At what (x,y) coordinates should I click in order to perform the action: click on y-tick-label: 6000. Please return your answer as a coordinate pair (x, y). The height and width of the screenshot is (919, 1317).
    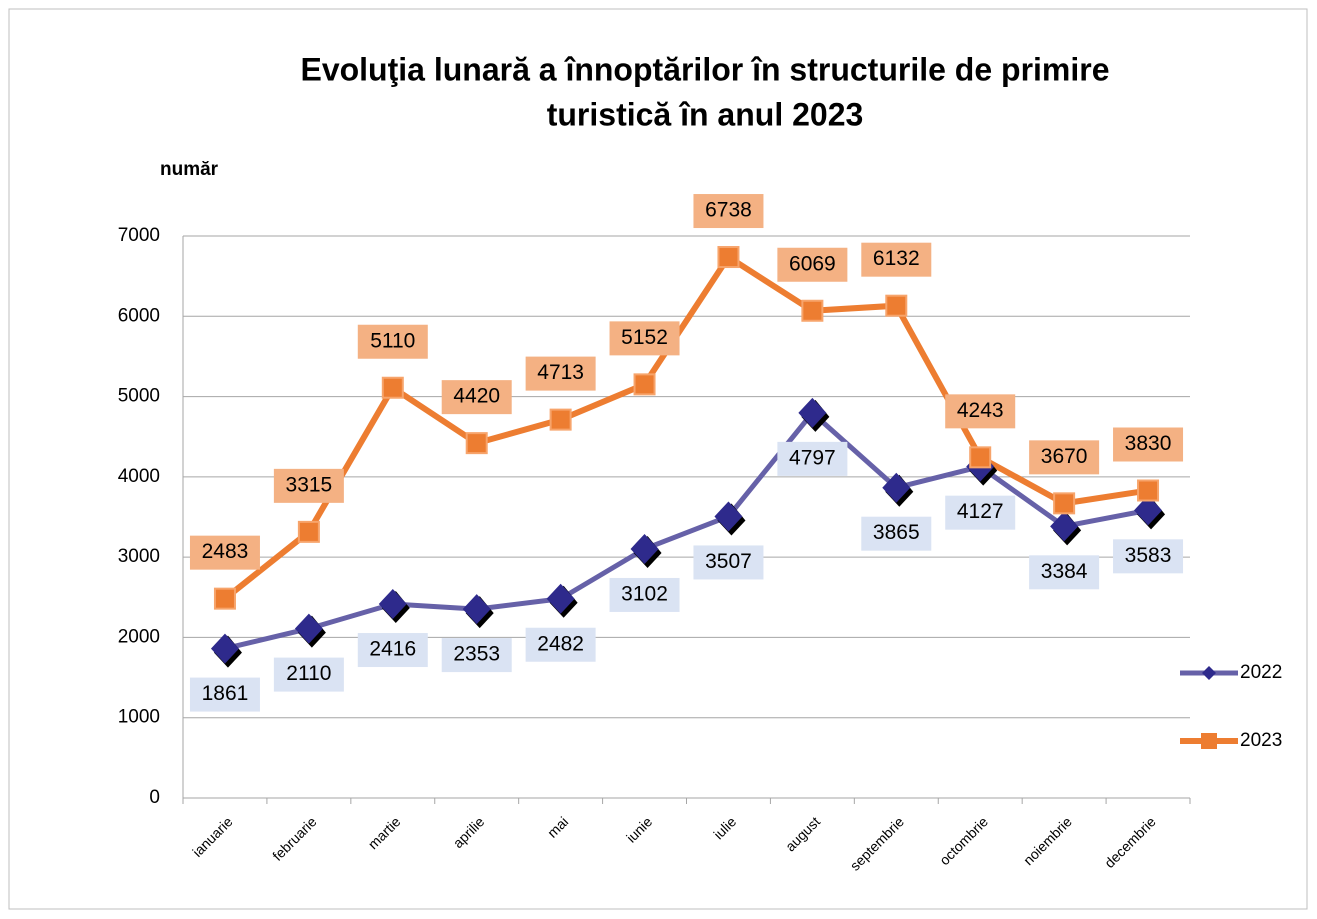
    Looking at the image, I should click on (139, 315).